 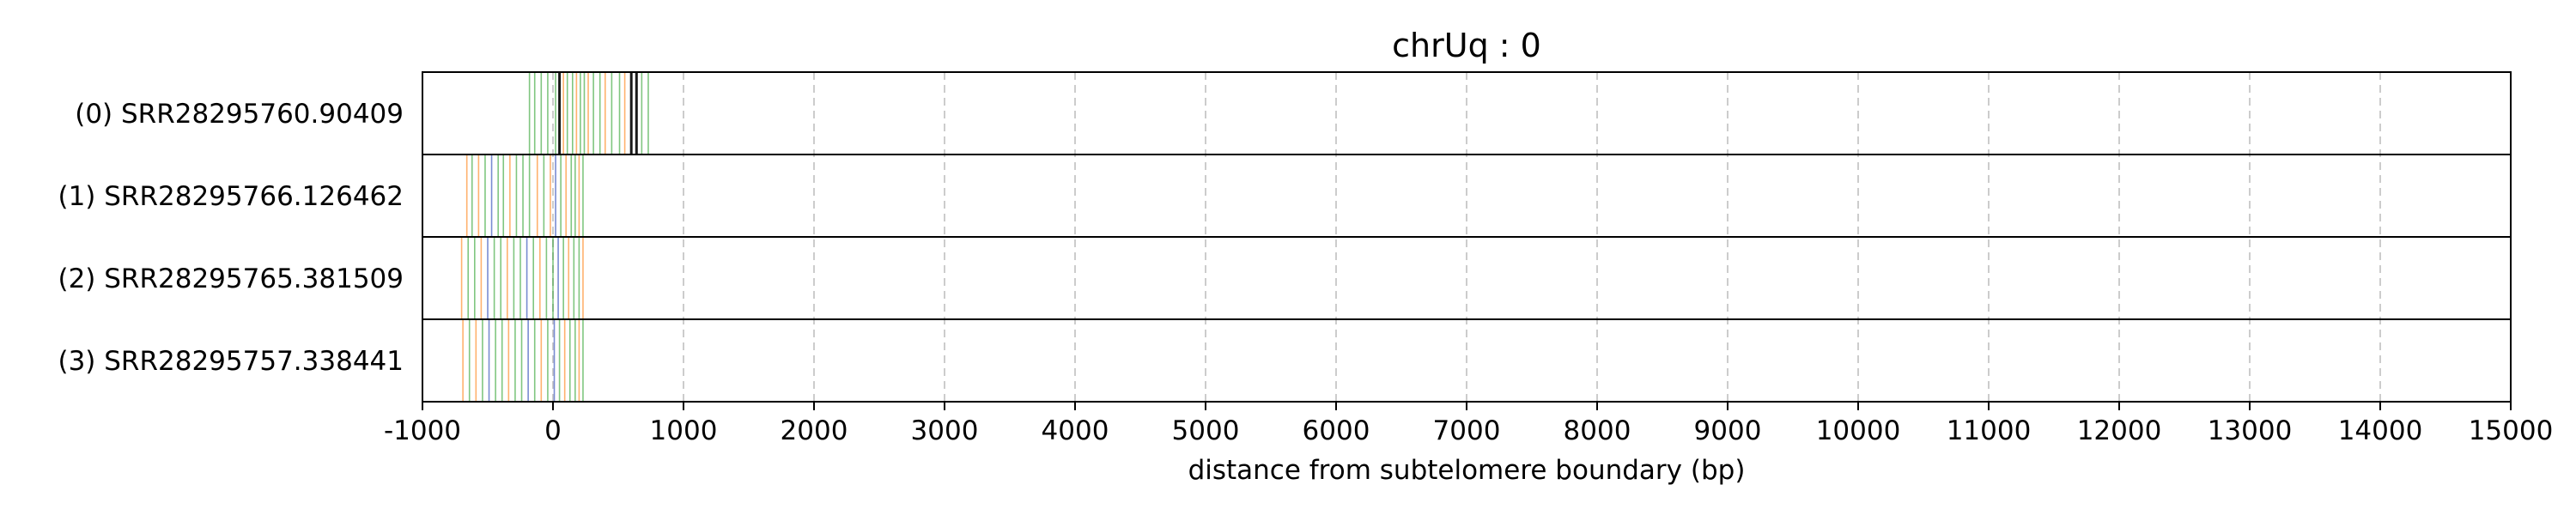 I want to click on x-tick-label: 6000, so click(x=1336, y=430).